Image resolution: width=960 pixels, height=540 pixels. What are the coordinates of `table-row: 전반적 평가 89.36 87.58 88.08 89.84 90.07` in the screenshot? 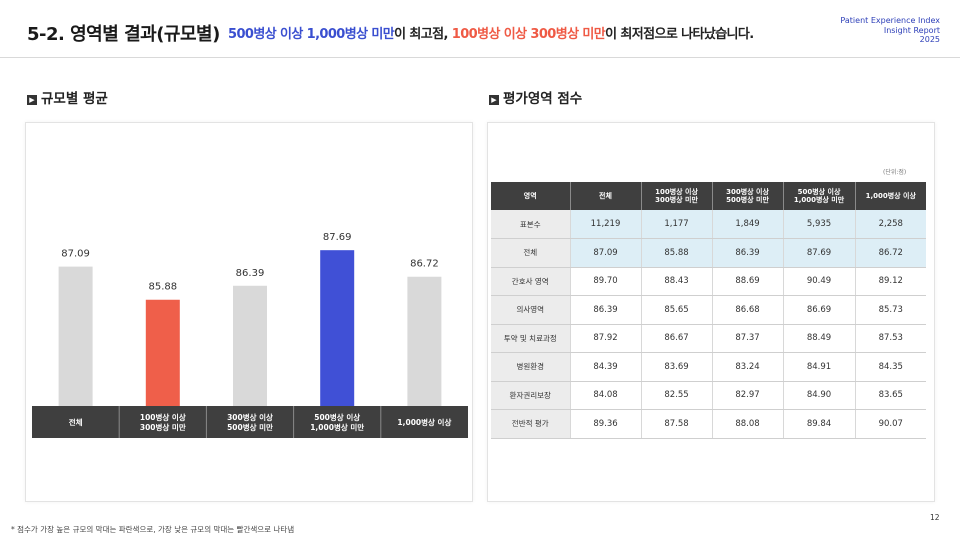 It's located at (708, 424).